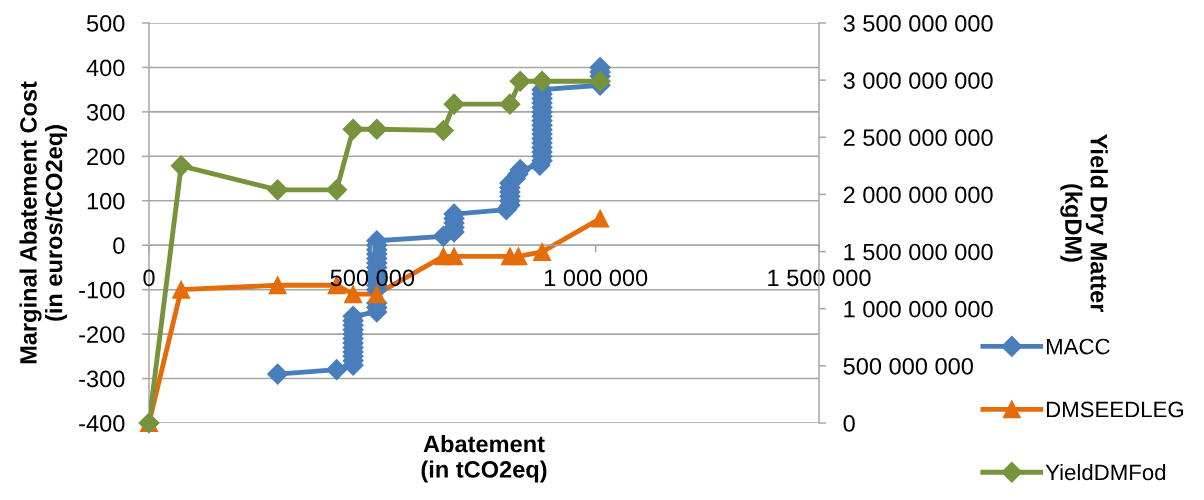 The height and width of the screenshot is (500, 1204). I want to click on y2-tick-label: 1 500 000 000, so click(918, 252).